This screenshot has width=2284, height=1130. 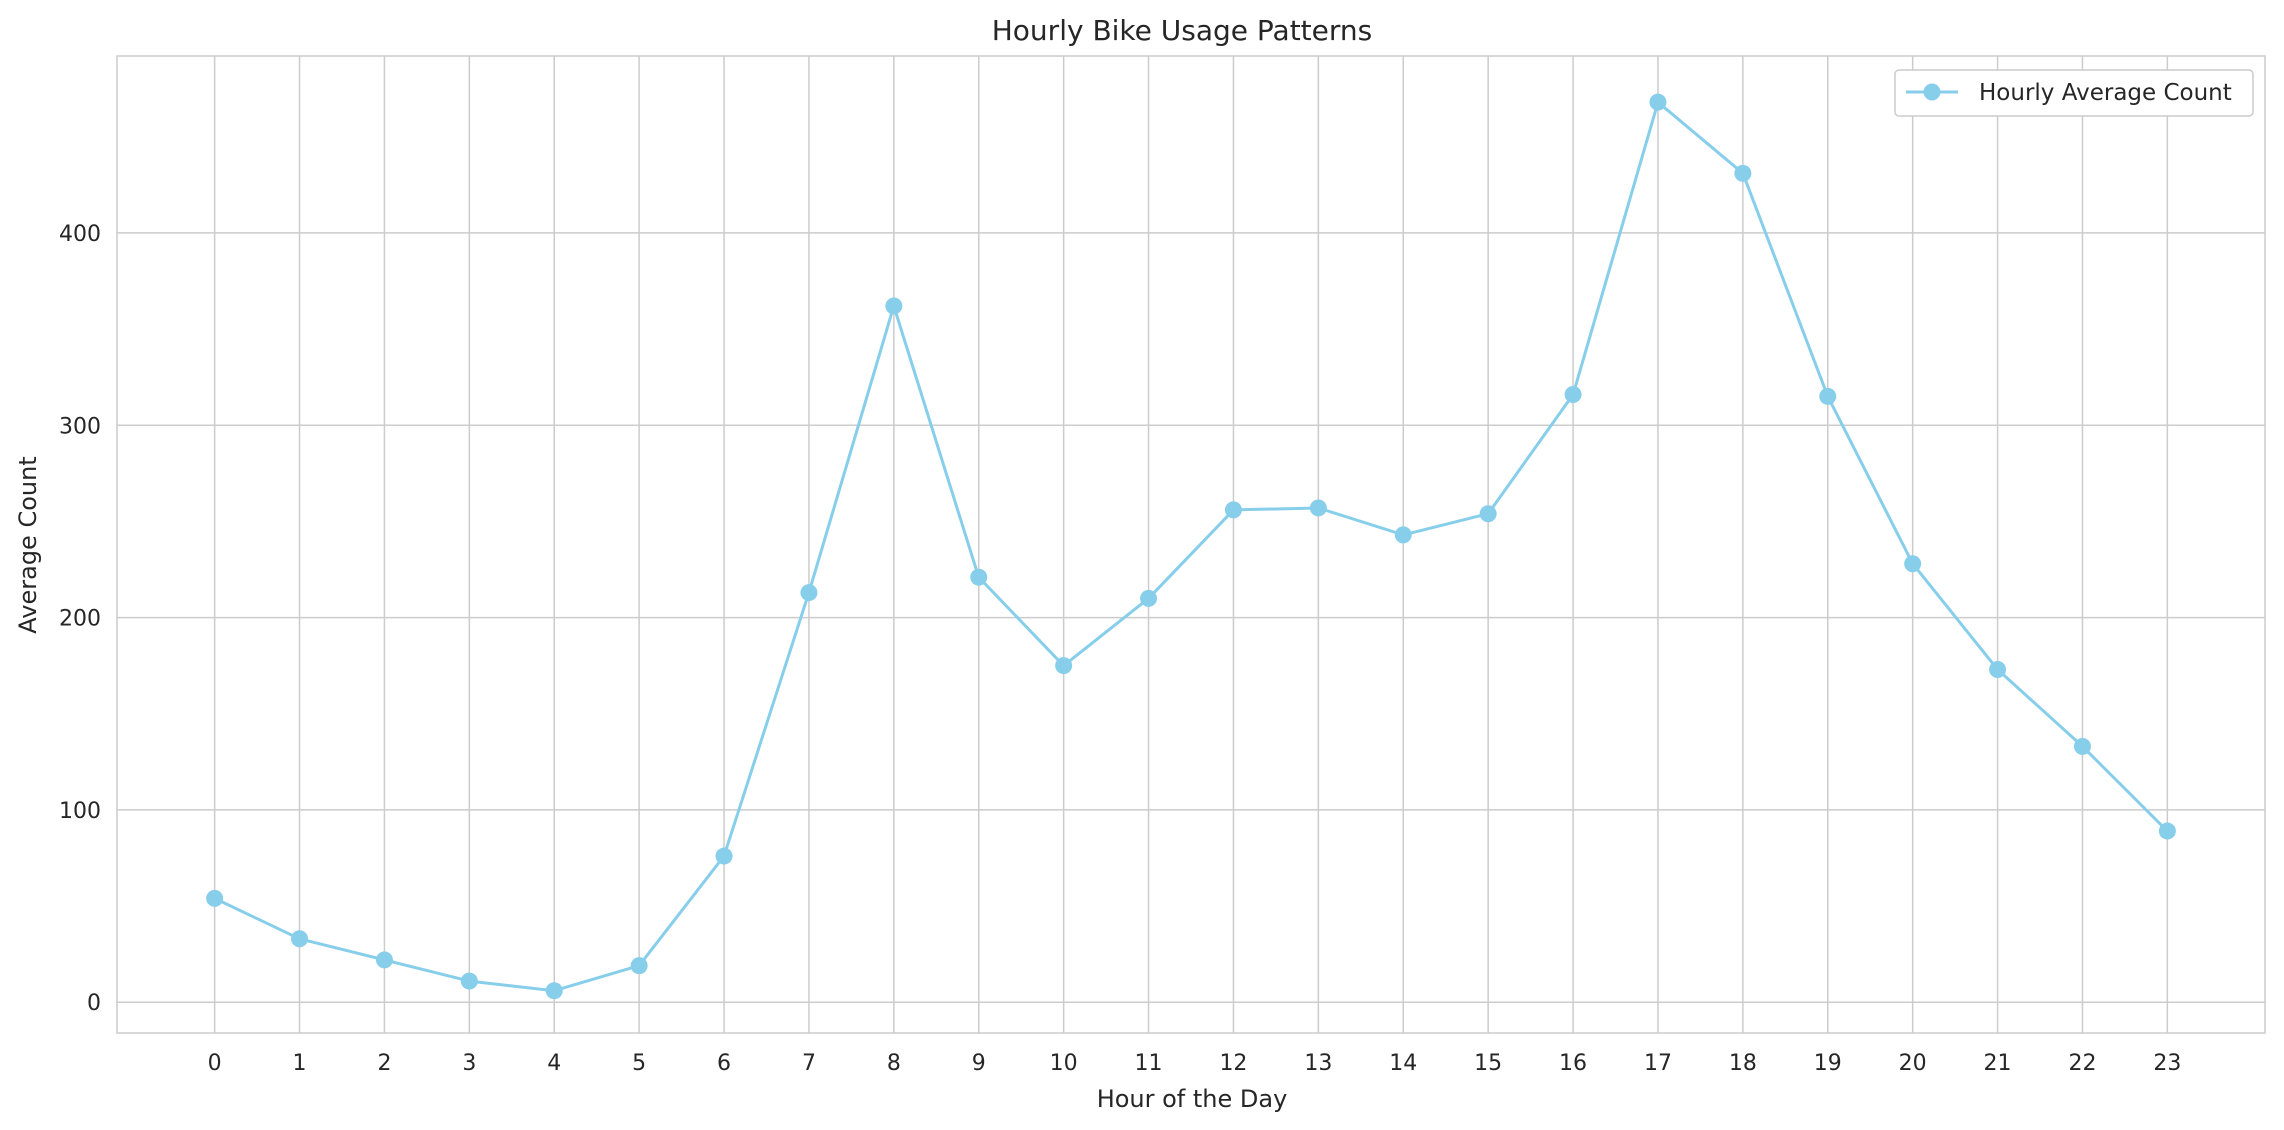 What do you see at coordinates (2105, 93) in the screenshot?
I see `legend-label: Hourly Average Count` at bounding box center [2105, 93].